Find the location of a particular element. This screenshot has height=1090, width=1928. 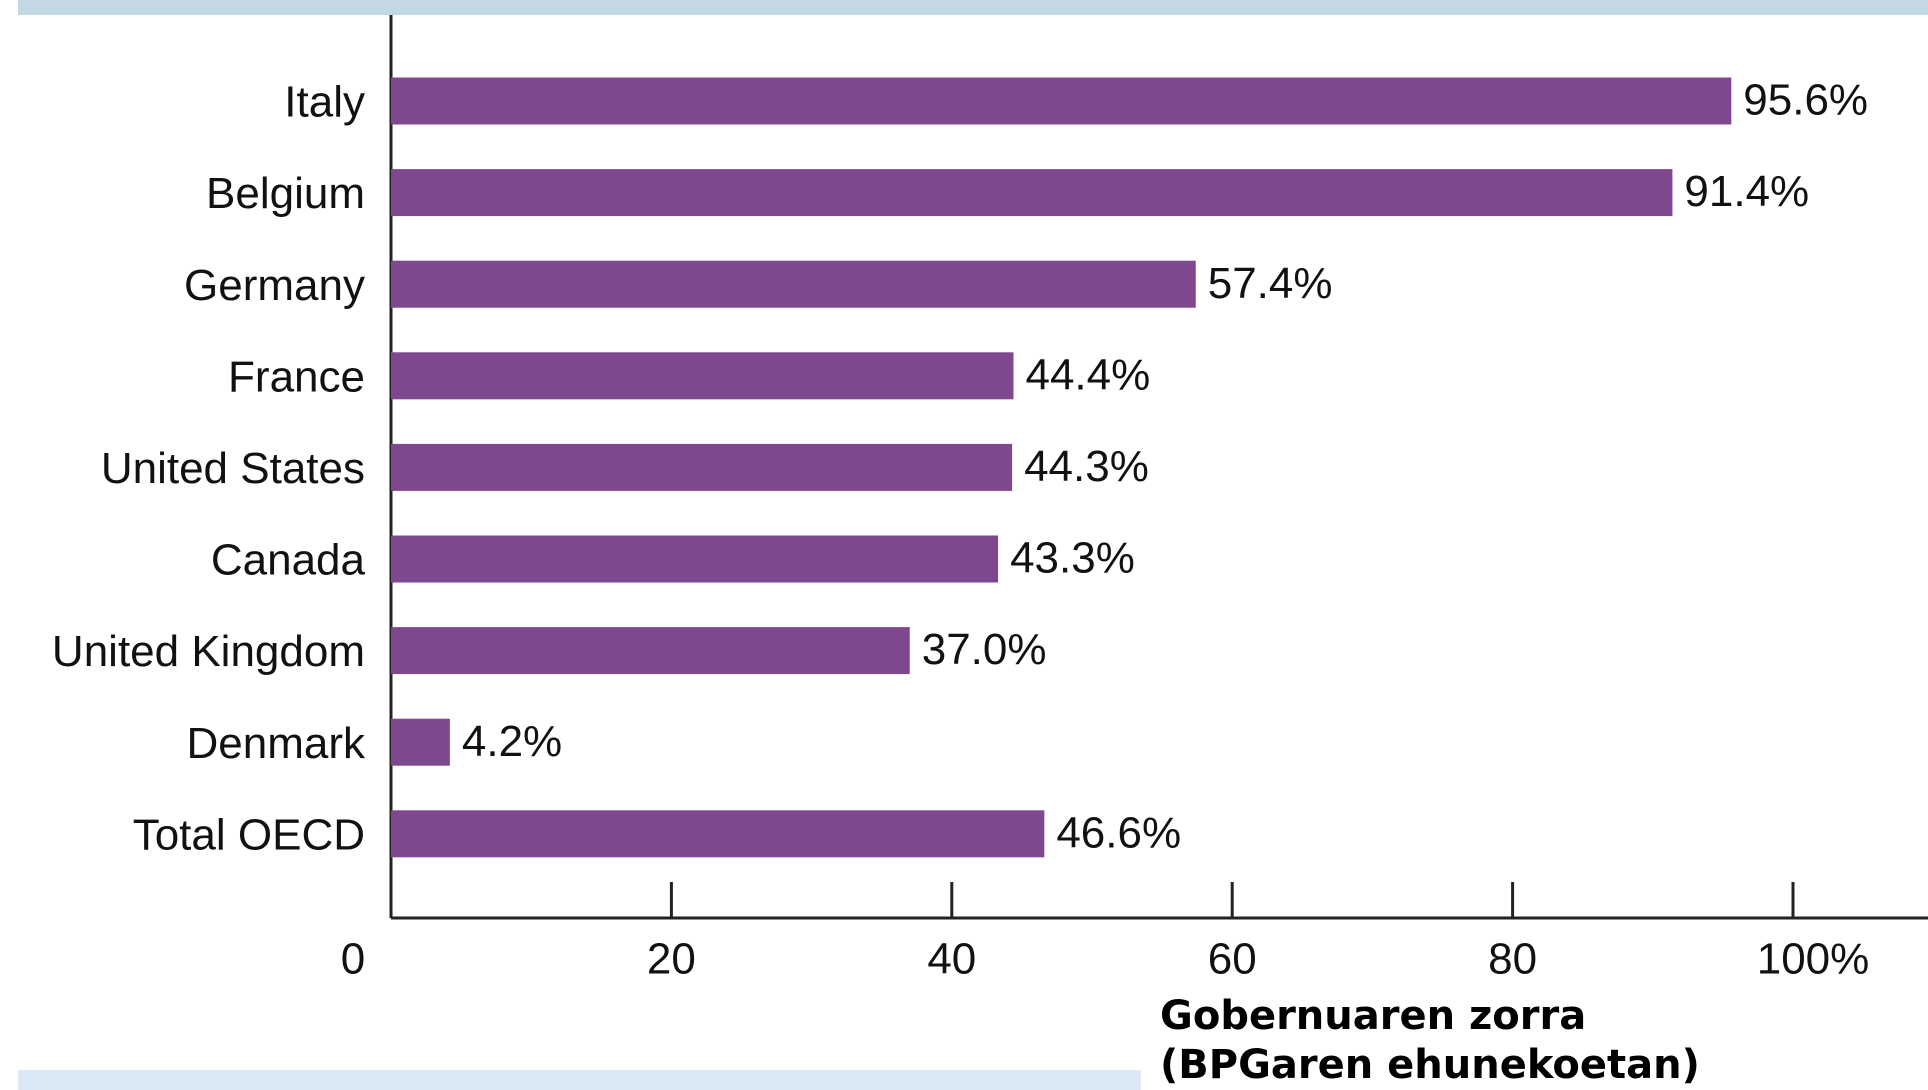

category-label: Denmark is located at coordinates (276, 743).